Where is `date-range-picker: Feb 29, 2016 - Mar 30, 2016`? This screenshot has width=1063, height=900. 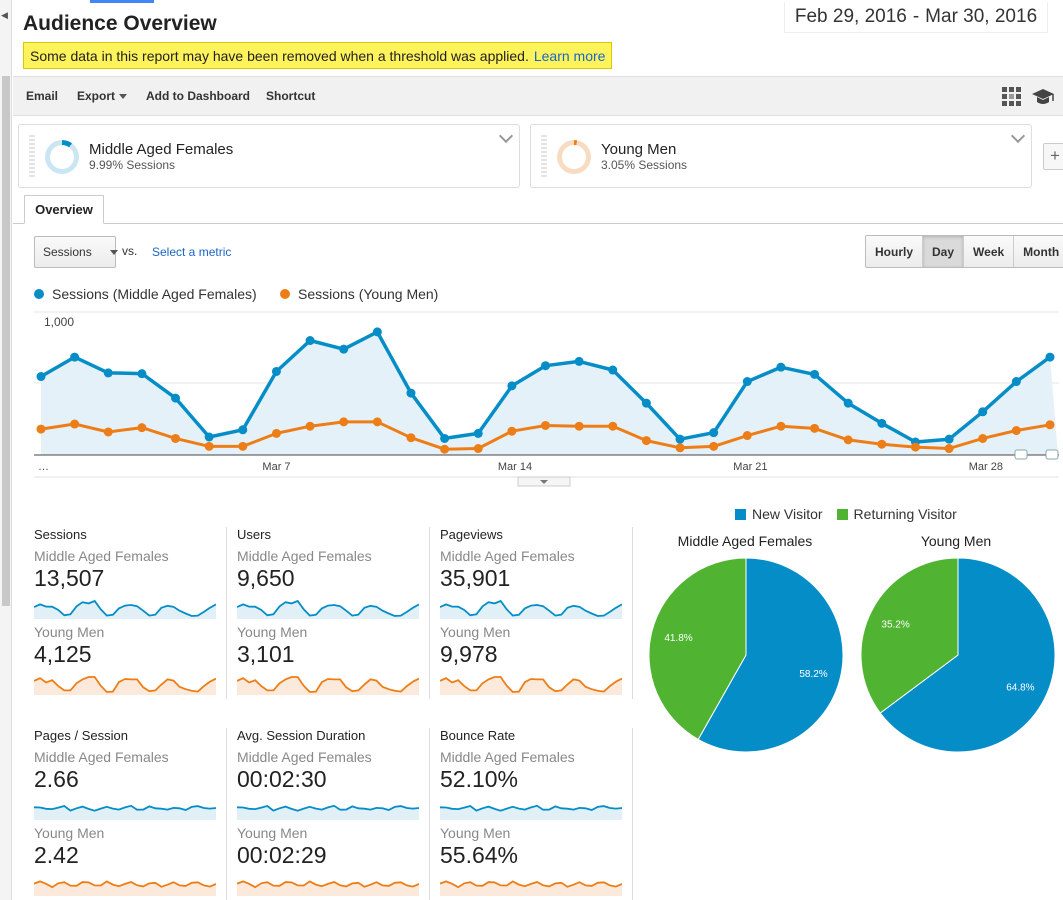
date-range-picker: Feb 29, 2016 - Mar 30, 2016 is located at coordinates (916, 17).